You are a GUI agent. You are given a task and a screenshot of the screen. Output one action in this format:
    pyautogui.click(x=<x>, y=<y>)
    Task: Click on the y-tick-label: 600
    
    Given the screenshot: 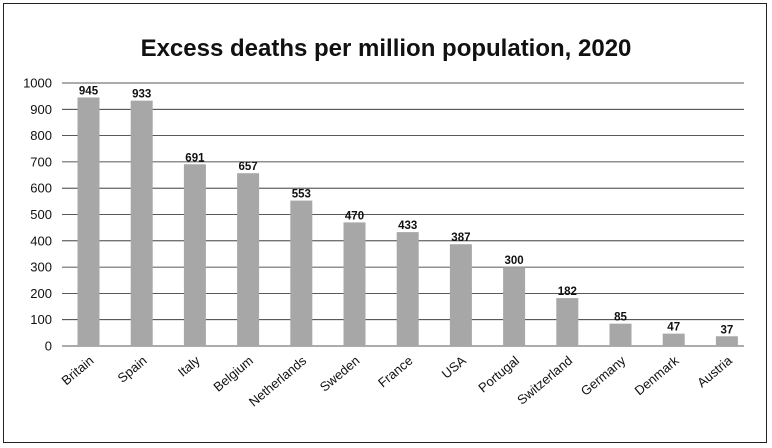 What is the action you would take?
    pyautogui.click(x=41, y=188)
    